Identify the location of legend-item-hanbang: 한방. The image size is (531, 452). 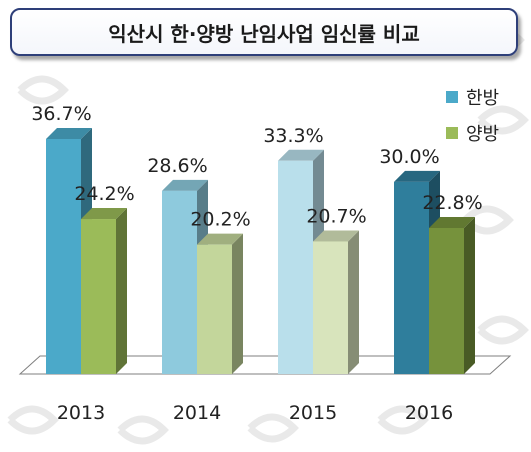
(472, 97).